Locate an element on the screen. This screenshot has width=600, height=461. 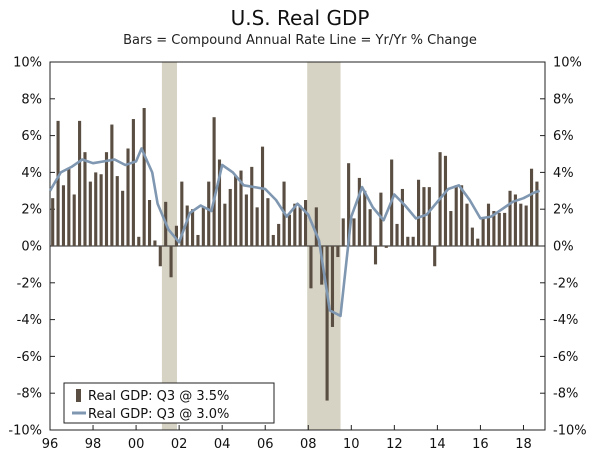
y-tick-label-right: 8% is located at coordinates (563, 99).